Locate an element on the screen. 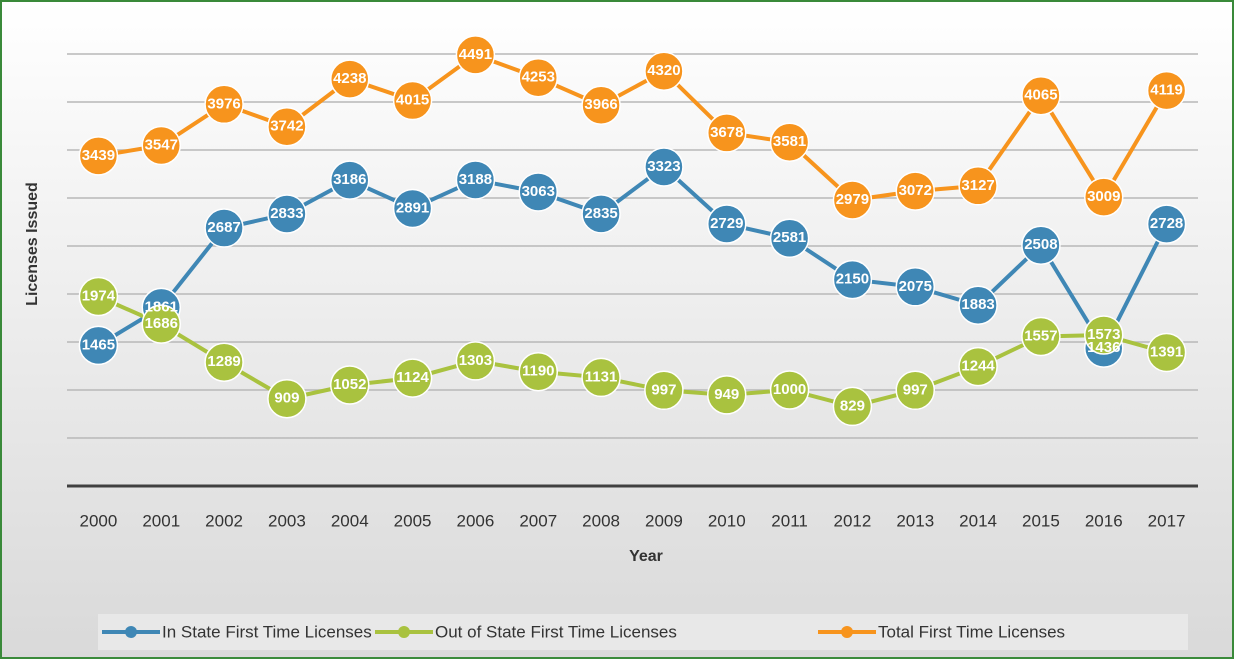  data-label: 1124 is located at coordinates (412, 377).